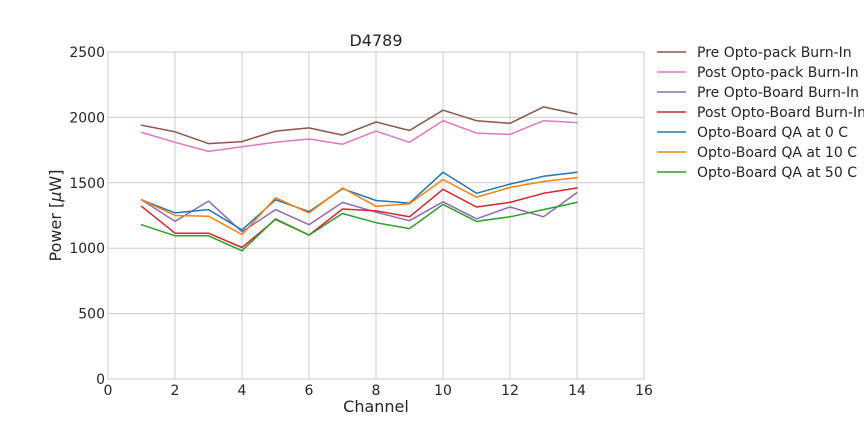 This screenshot has height=432, width=864. What do you see at coordinates (108, 391) in the screenshot?
I see `x-tick-label: 0` at bounding box center [108, 391].